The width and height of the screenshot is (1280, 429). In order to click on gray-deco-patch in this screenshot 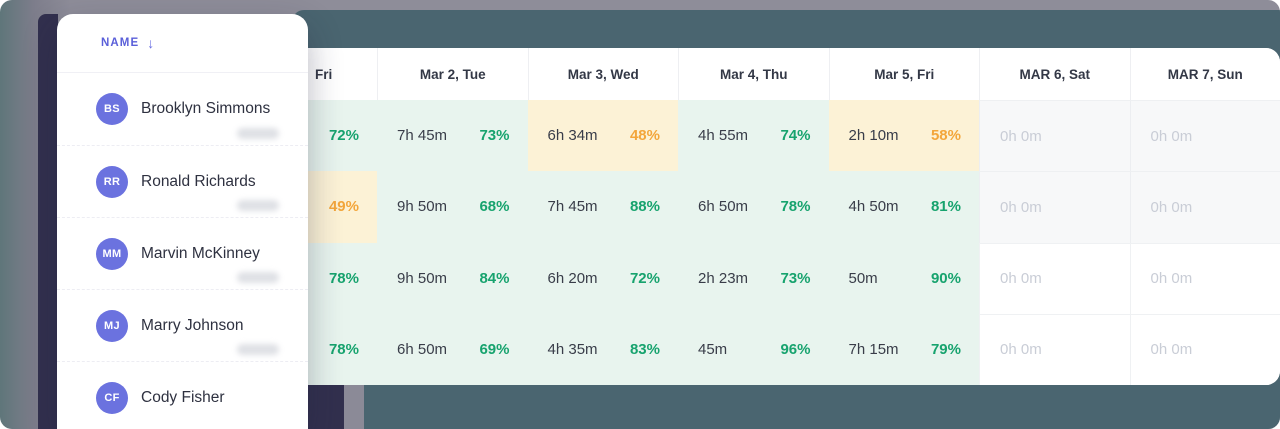, I will do `click(354, 407)`.